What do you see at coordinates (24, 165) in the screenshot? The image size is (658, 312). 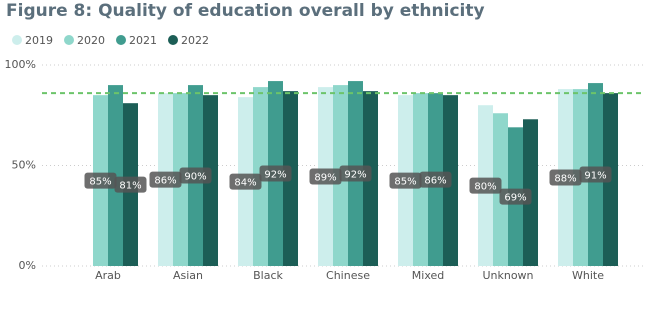 I see `y-tick-label: 50%` at bounding box center [24, 165].